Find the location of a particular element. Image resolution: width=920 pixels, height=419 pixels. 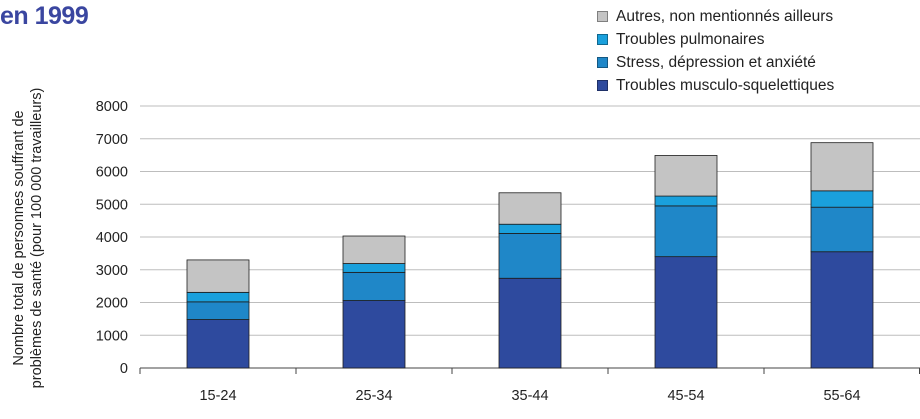

legend-item: Autres, non mentionnés ailleurs is located at coordinates (715, 16).